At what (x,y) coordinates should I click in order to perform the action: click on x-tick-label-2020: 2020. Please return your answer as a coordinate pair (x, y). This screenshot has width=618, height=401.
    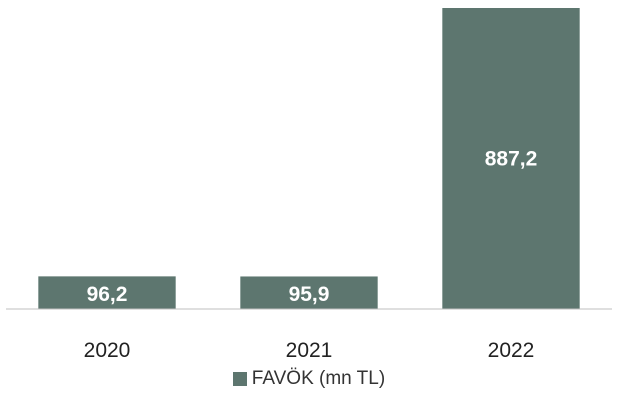
    Looking at the image, I should click on (107, 350).